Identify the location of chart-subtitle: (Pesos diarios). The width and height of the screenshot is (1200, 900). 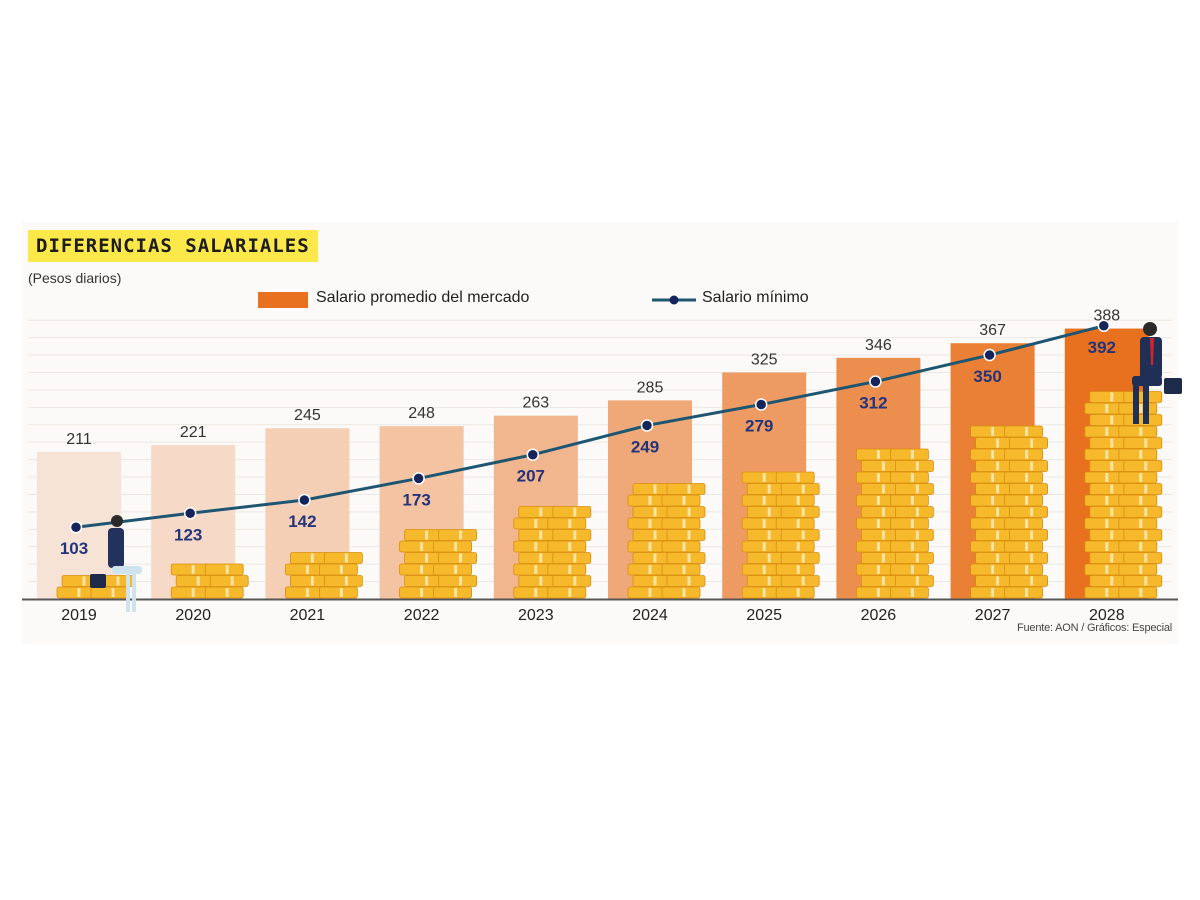
(75, 278).